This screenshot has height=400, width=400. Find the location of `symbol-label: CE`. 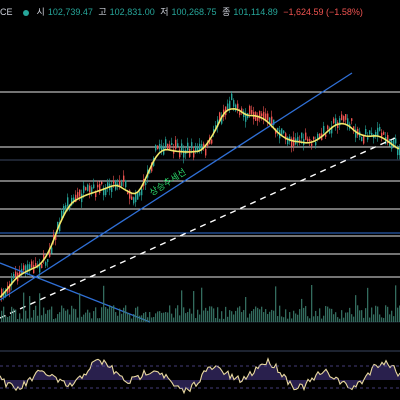

symbol-label: CE is located at coordinates (6, 12).